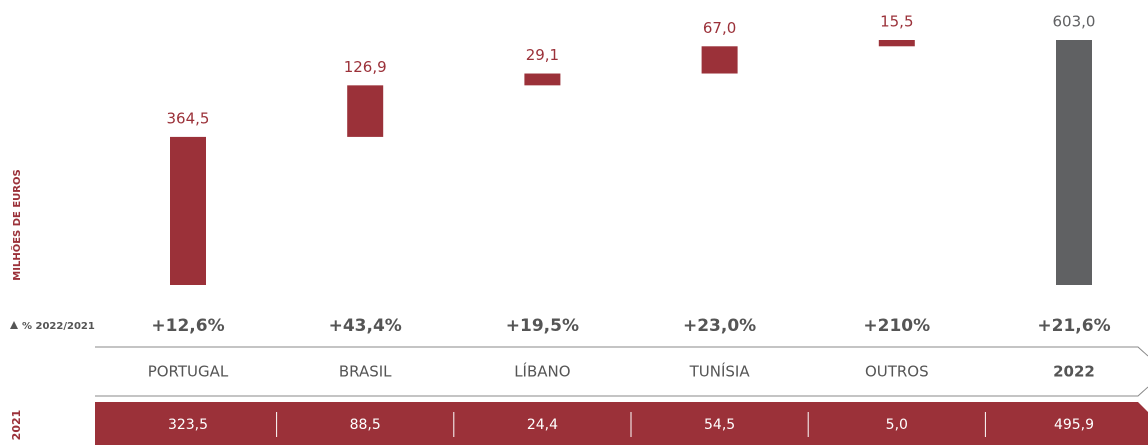 Image resolution: width=1148 pixels, height=445 pixels. Describe the element at coordinates (720, 371) in the screenshot. I see `category-label: TUNÍSIA` at that location.